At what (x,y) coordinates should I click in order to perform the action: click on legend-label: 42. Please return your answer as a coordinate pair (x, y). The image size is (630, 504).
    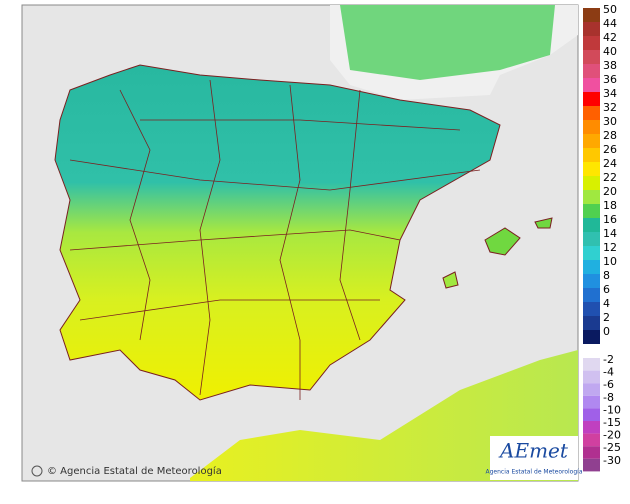
    Looking at the image, I should click on (610, 37).